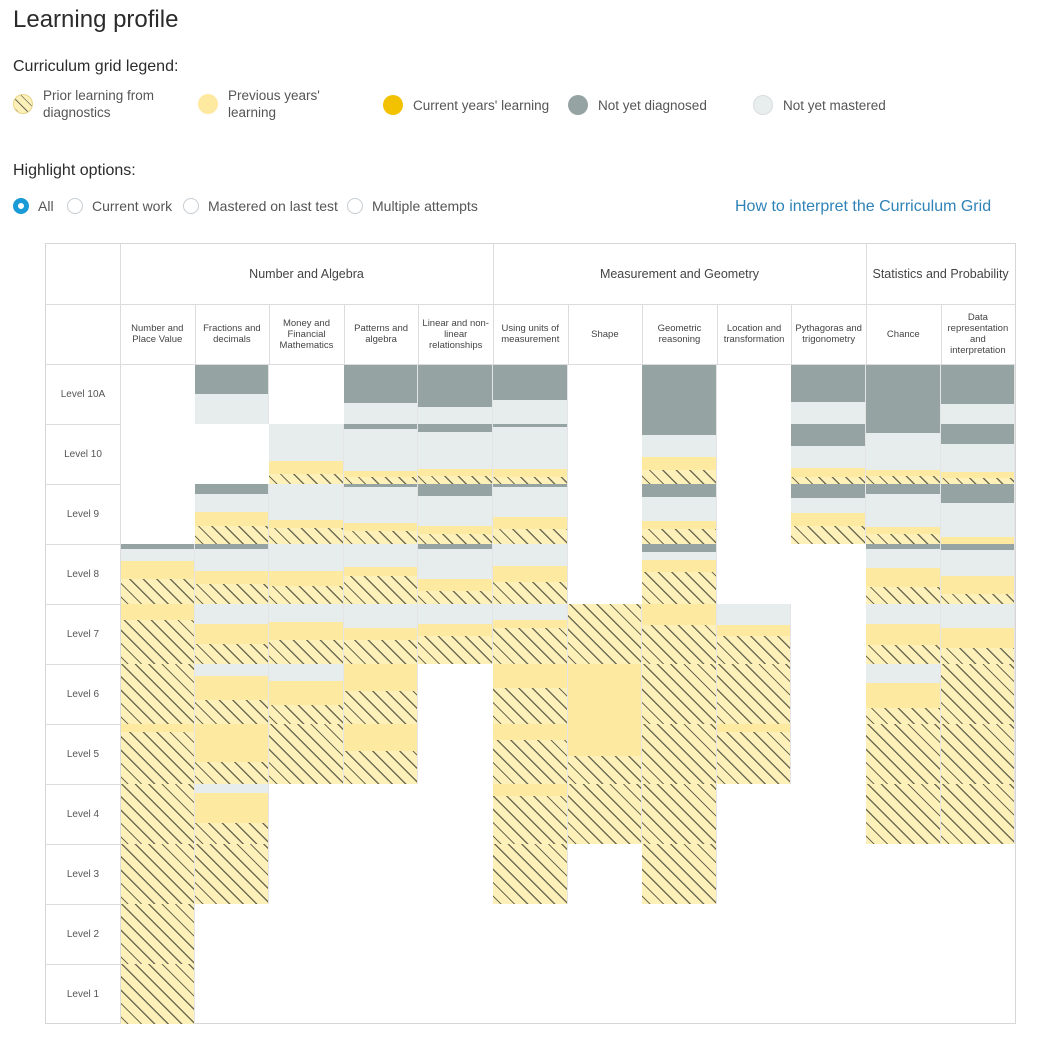  What do you see at coordinates (260, 206) in the screenshot?
I see `radio-mastered-on-last-test: Mastered on last test` at bounding box center [260, 206].